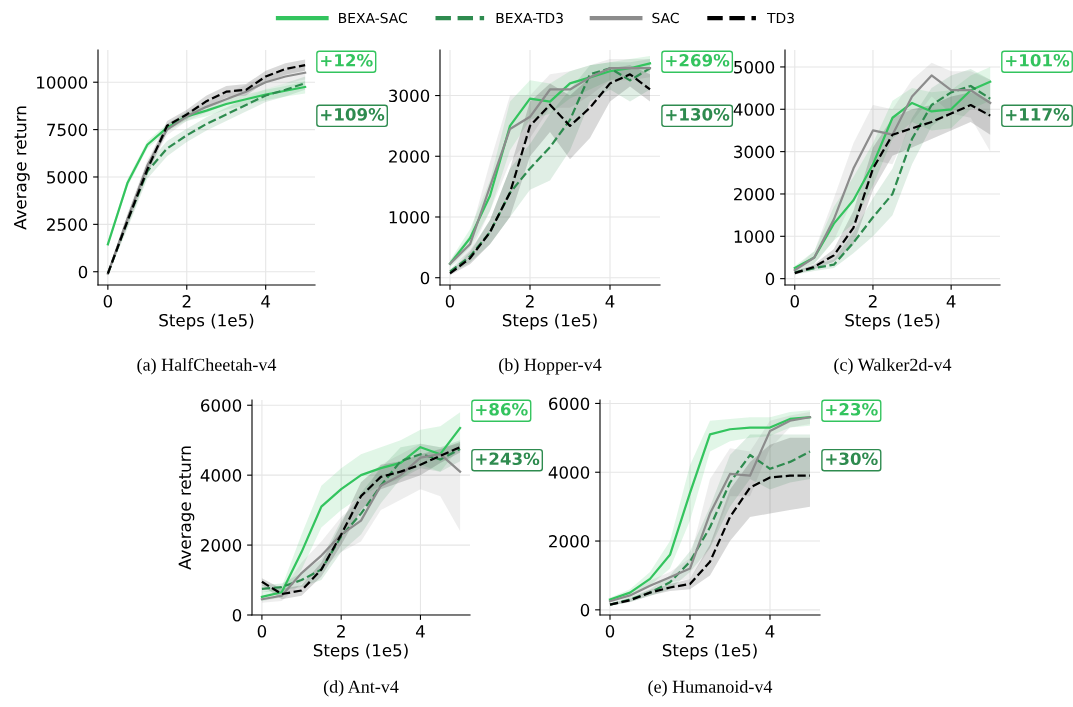  What do you see at coordinates (502, 409) in the screenshot?
I see `text: +86%` at bounding box center [502, 409].